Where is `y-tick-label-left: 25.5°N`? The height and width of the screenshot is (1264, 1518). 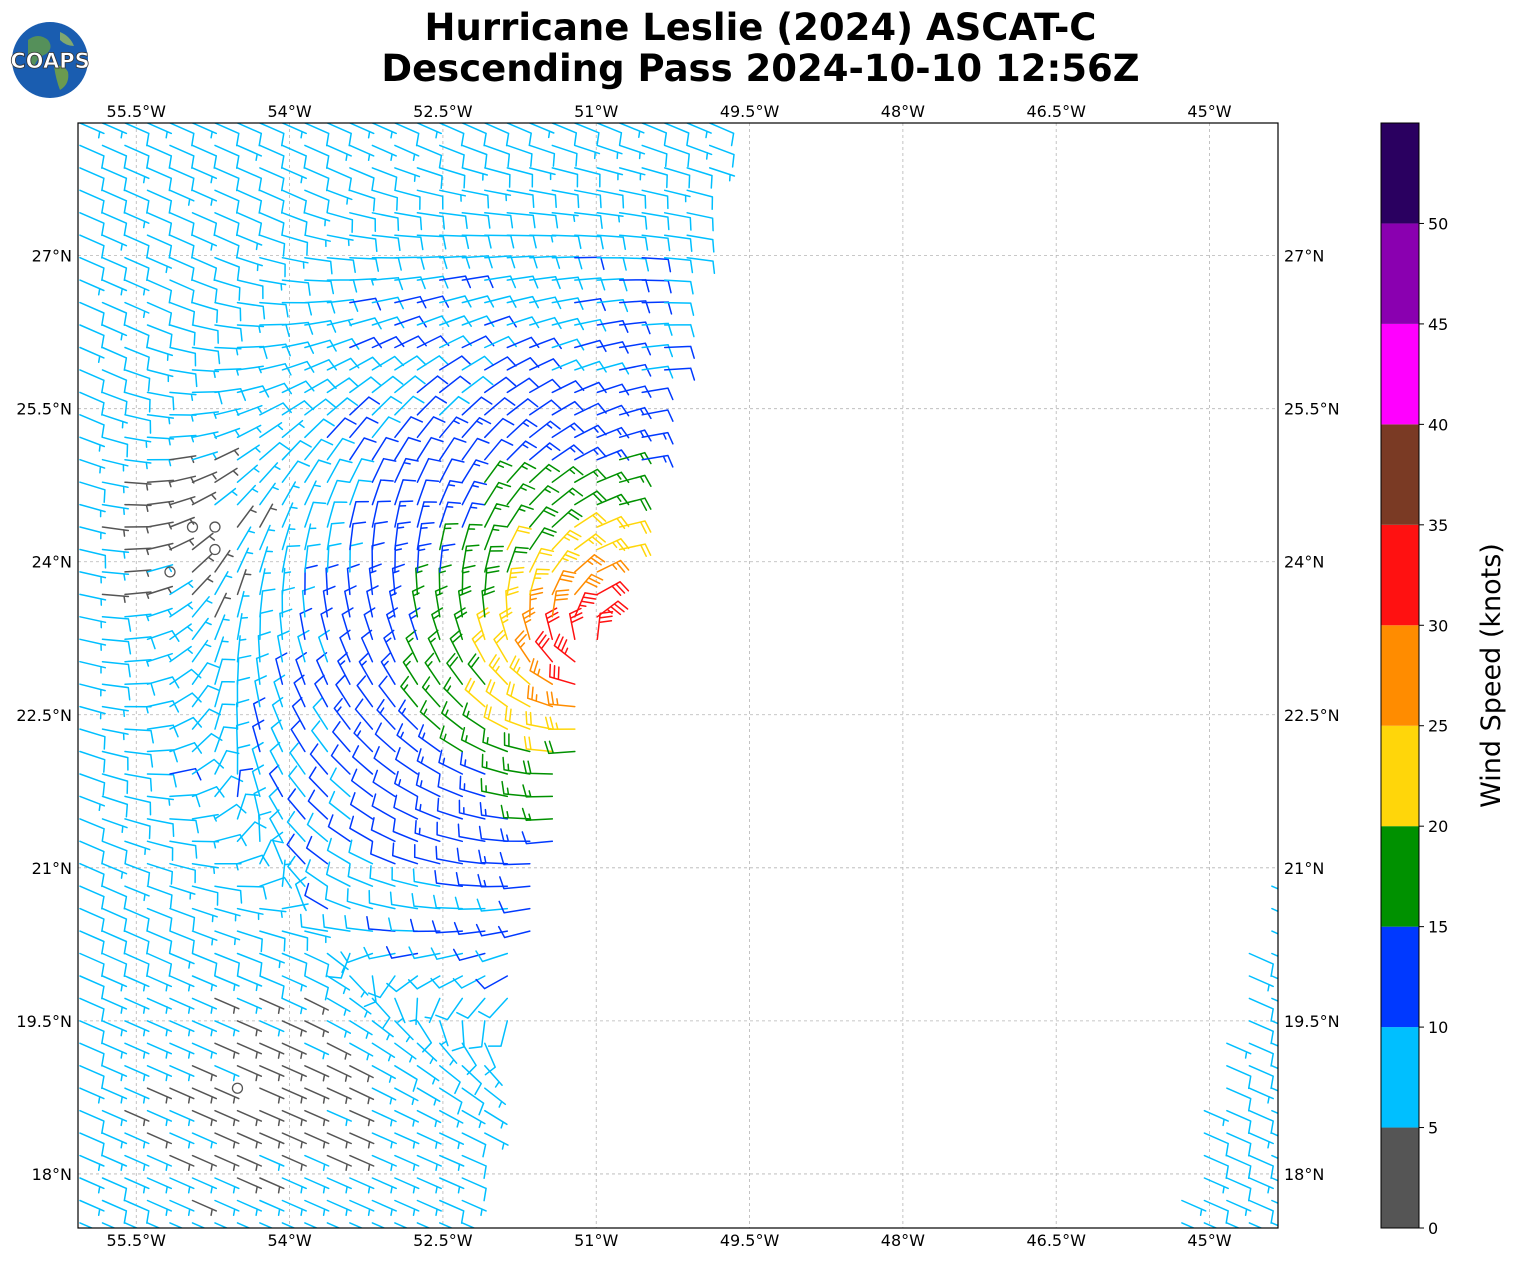
y-tick-label-left: 25.5°N is located at coordinates (44, 409).